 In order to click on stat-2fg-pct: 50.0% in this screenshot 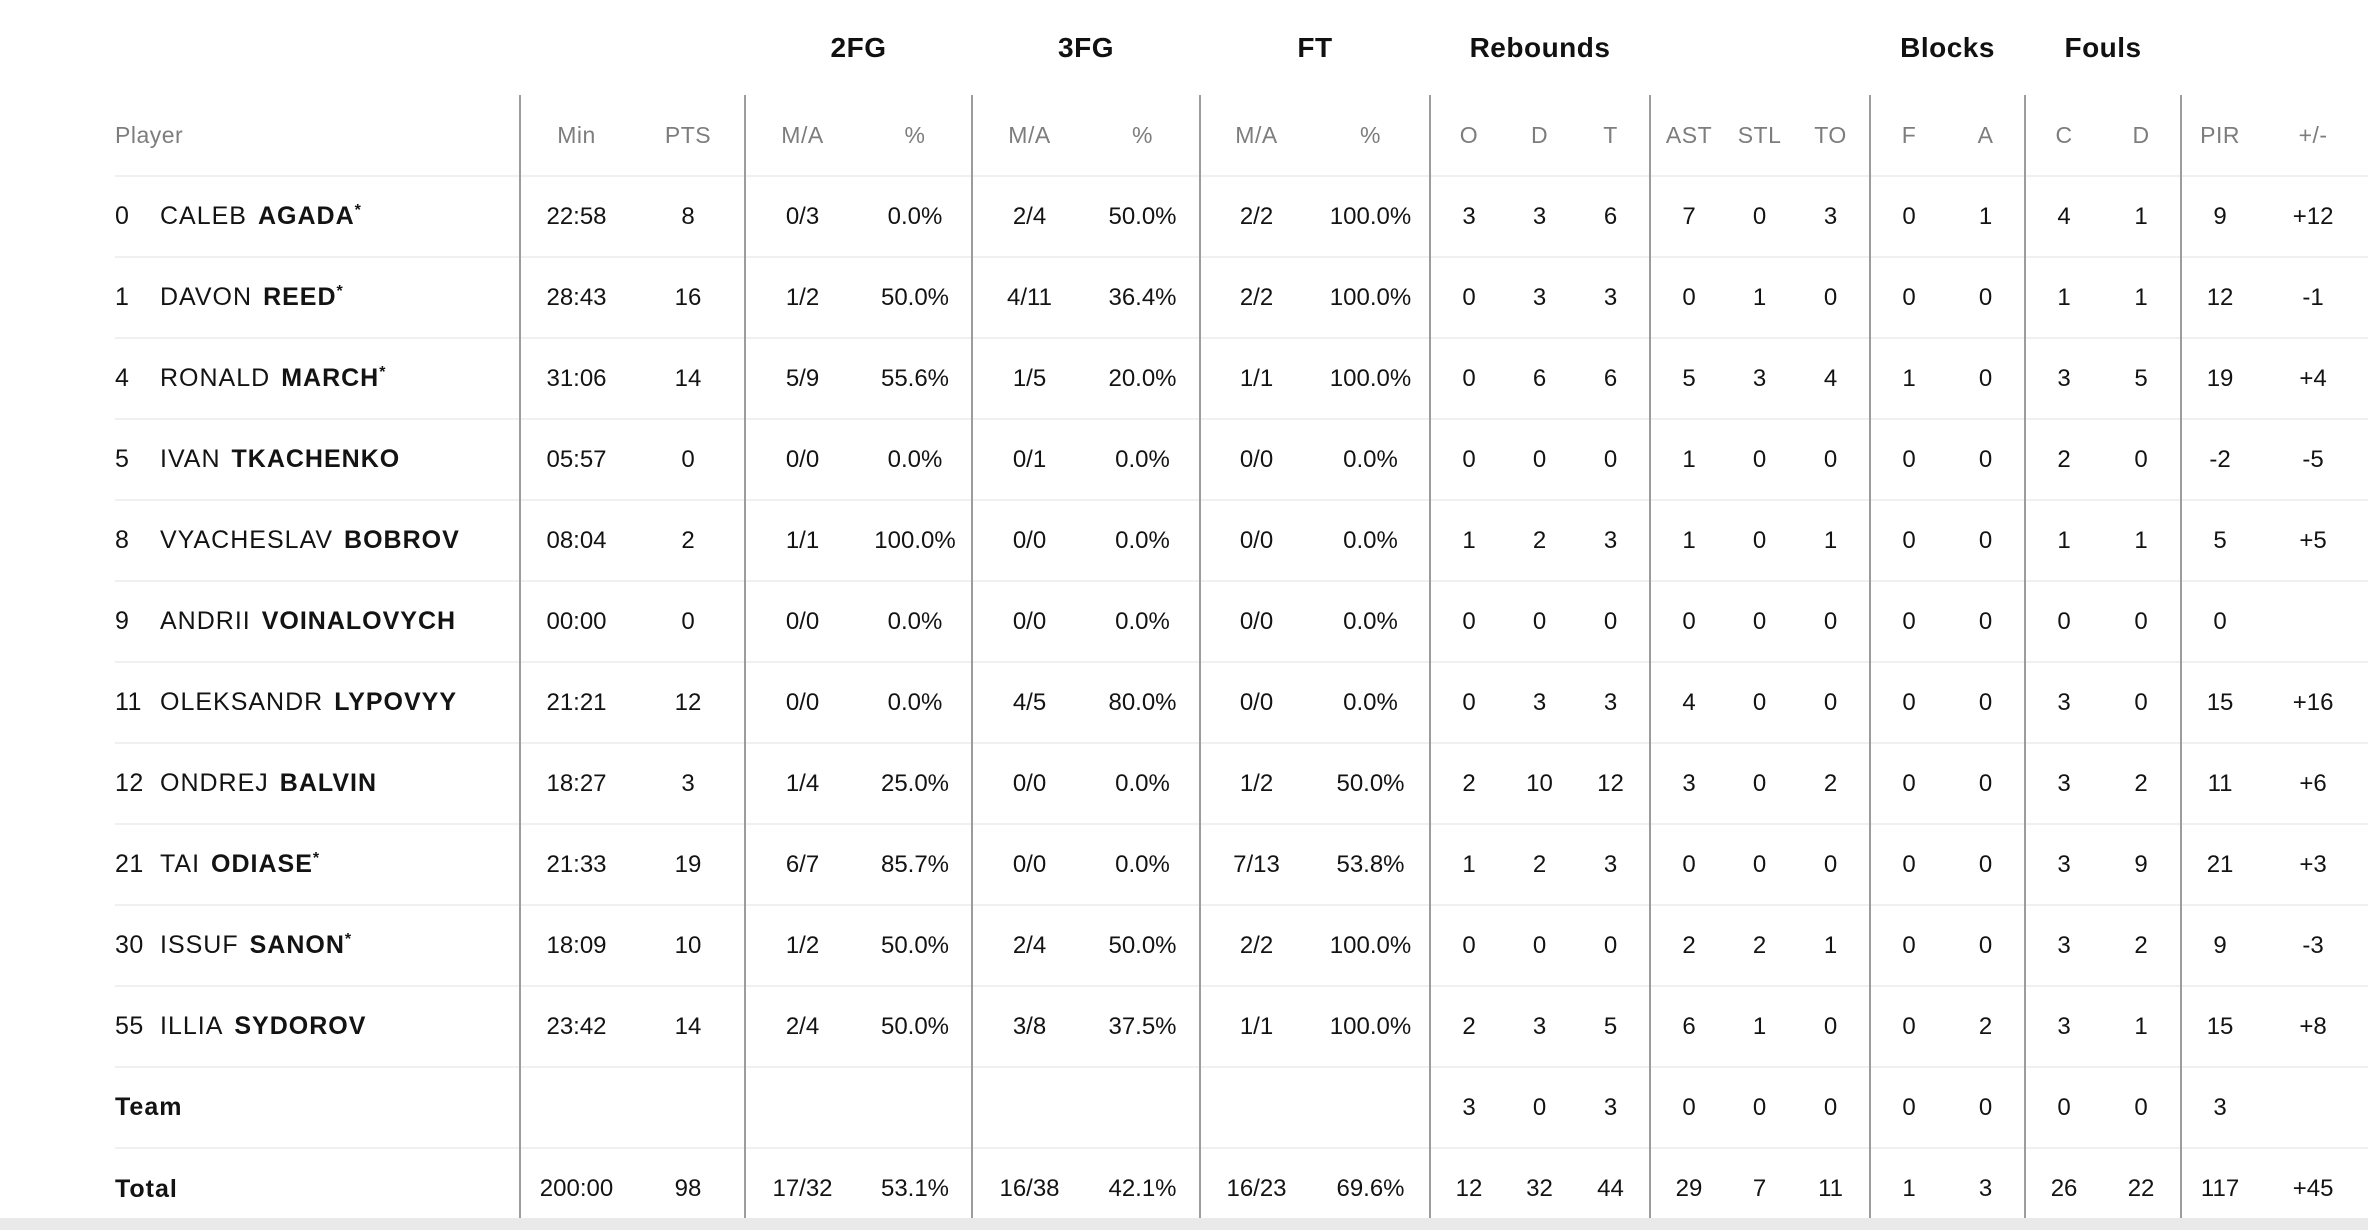, I will do `click(915, 1026)`.